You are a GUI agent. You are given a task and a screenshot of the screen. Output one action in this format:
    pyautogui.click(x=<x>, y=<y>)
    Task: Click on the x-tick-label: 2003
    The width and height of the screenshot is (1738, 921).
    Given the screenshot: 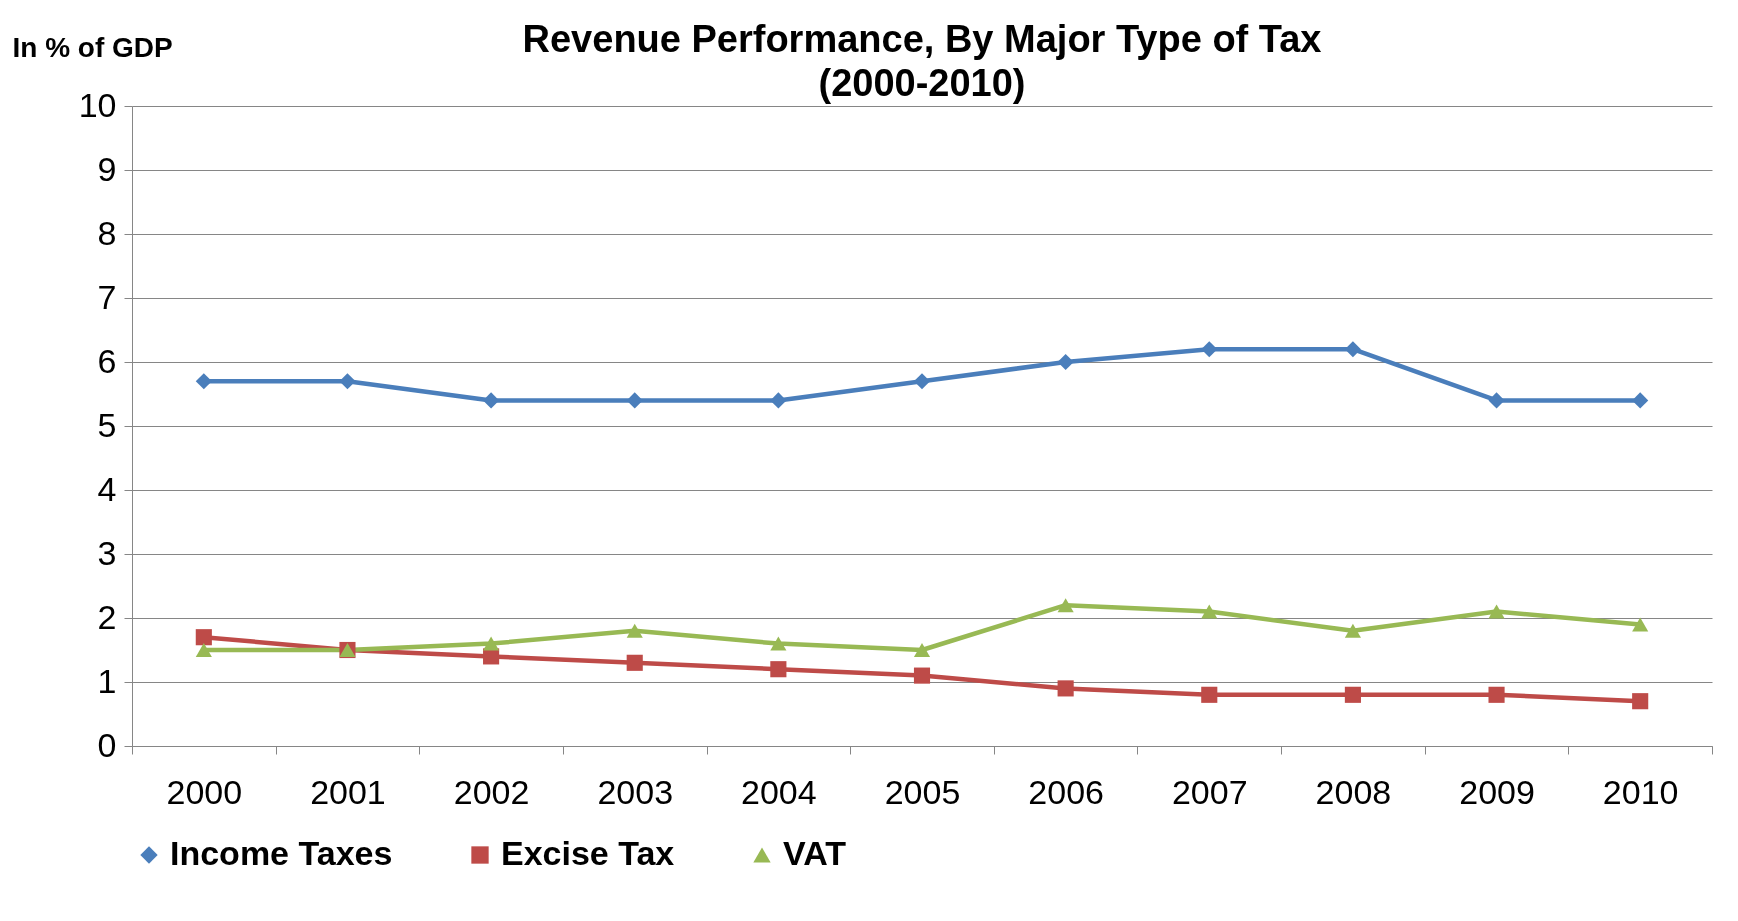 What is the action you would take?
    pyautogui.click(x=635, y=791)
    